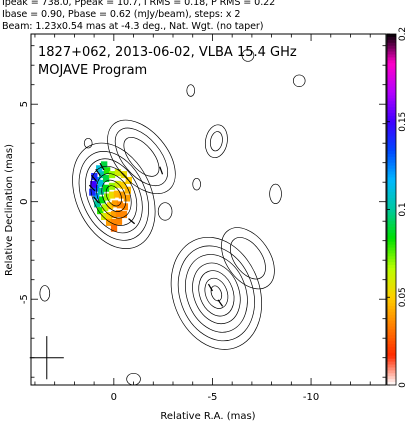 This screenshot has width=409, height=424. Describe the element at coordinates (275, 193) in the screenshot. I see `contour-blob-e` at that location.